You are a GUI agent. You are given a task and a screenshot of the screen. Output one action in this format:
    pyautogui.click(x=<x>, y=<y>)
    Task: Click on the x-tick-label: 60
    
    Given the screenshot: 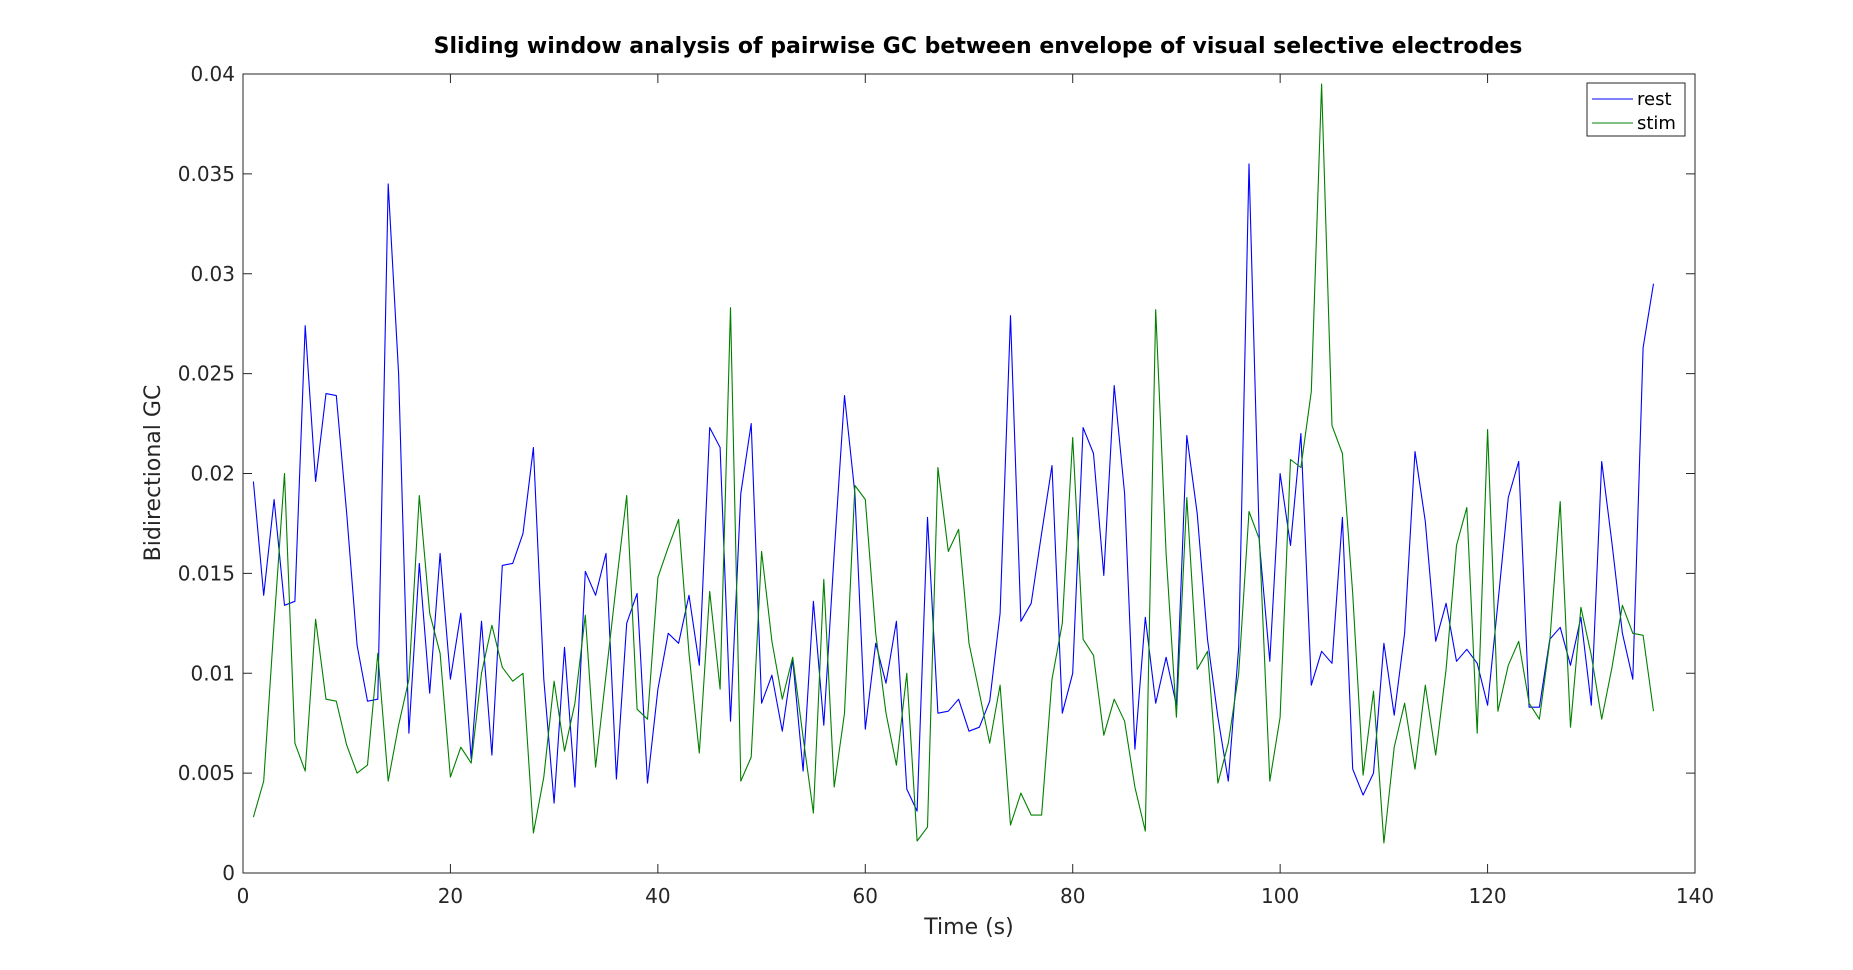 What is the action you would take?
    pyautogui.click(x=865, y=896)
    